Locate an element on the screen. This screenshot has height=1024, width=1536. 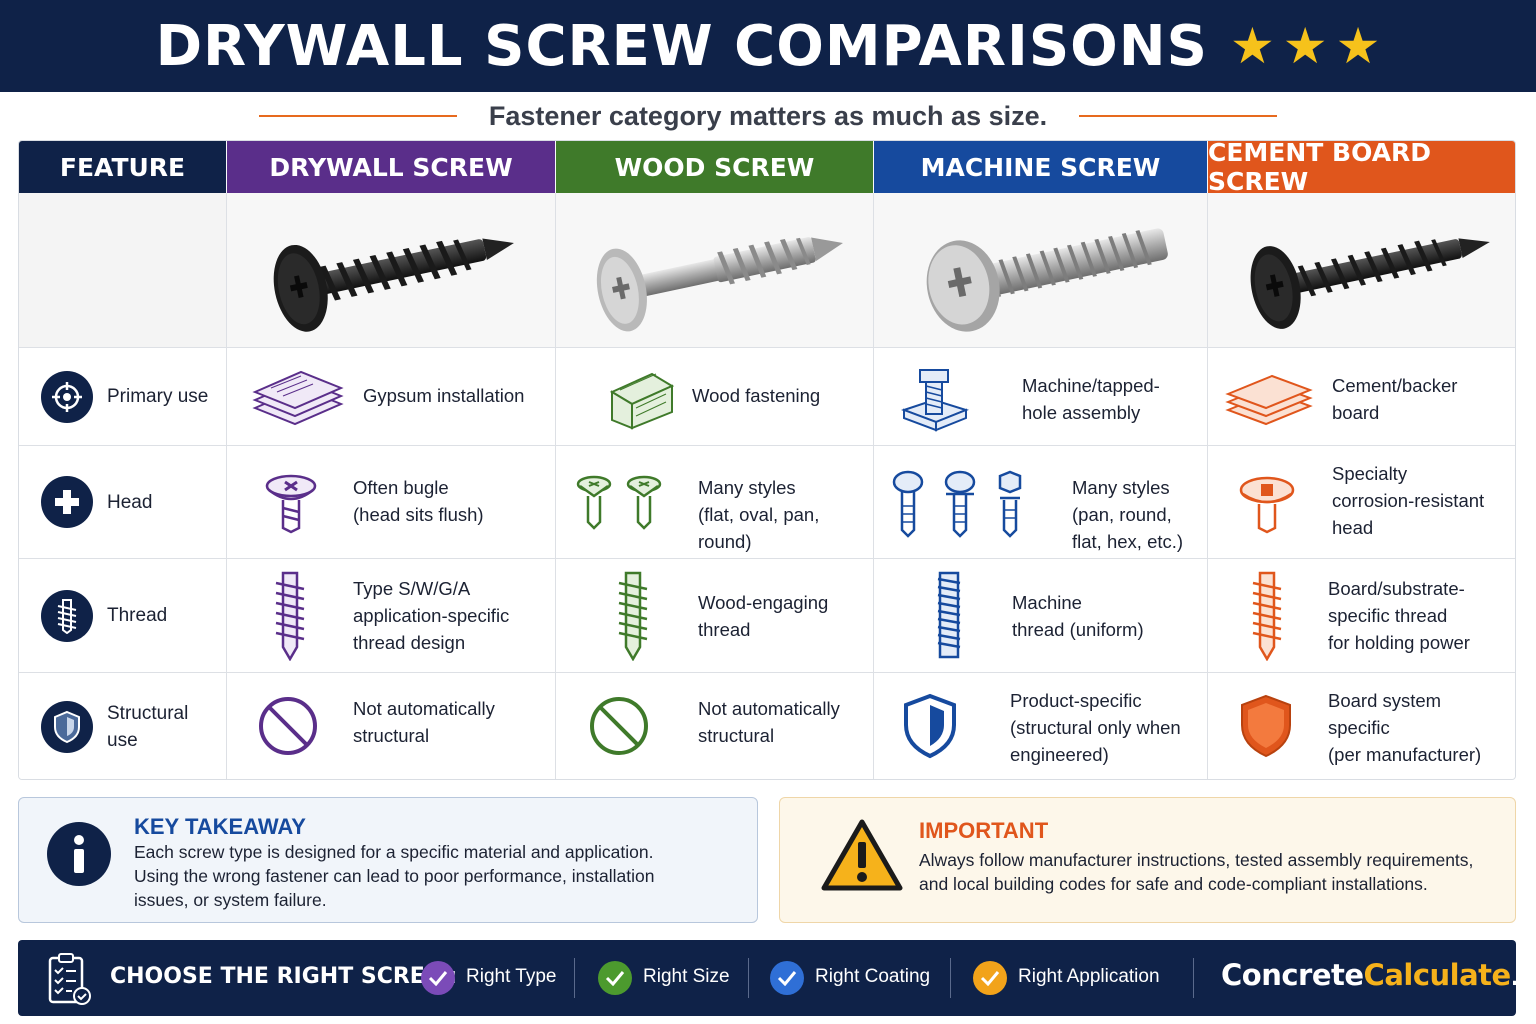
wood-thread-icon is located at coordinates (633, 616).